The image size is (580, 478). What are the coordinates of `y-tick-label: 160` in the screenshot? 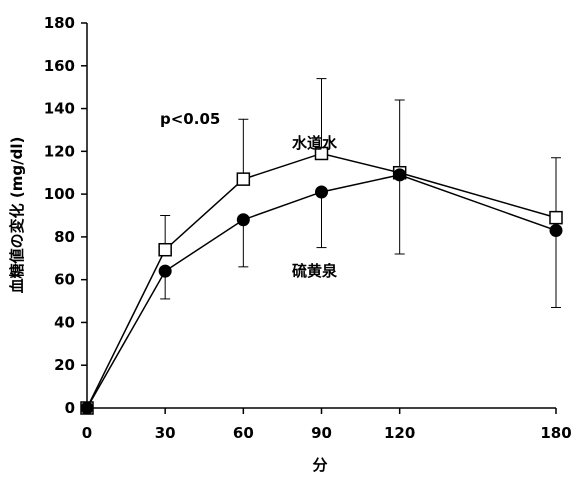 It's located at (59, 66).